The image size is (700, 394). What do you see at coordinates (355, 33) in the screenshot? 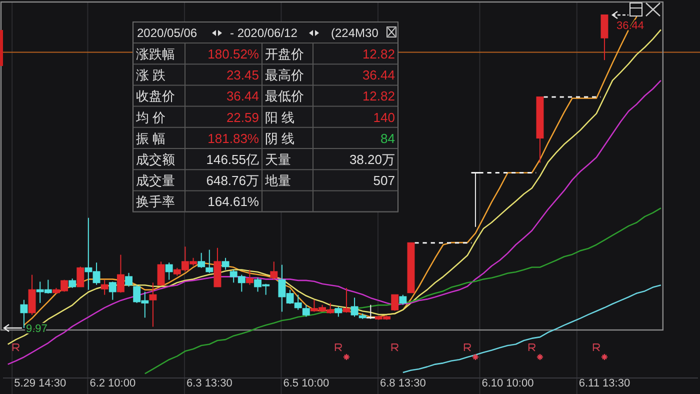
I see `annotation: (224M30` at bounding box center [355, 33].